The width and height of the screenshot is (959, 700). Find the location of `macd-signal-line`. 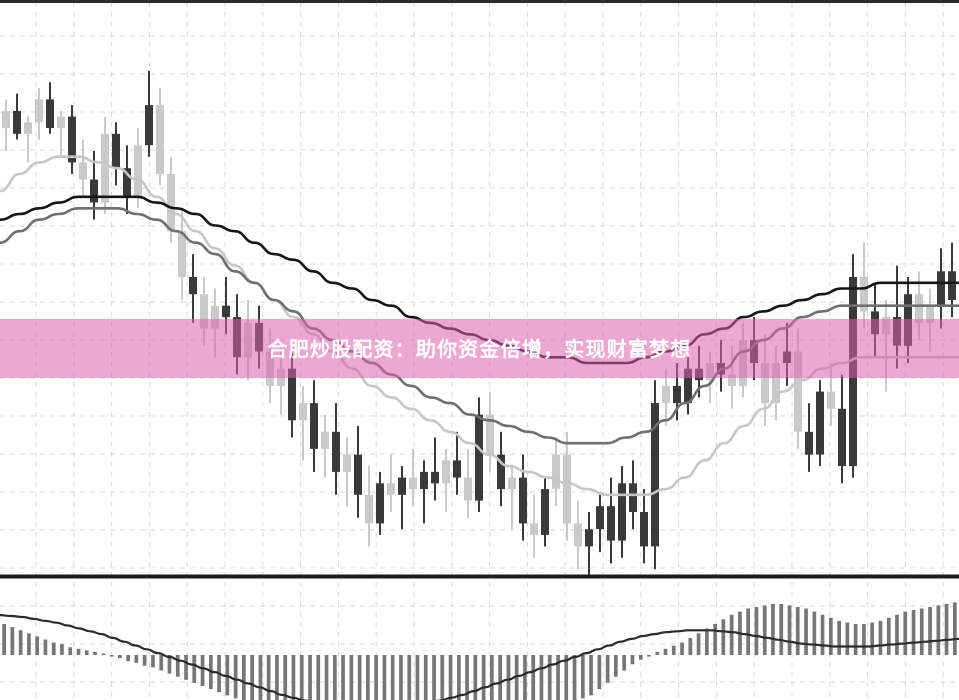

macd-signal-line is located at coordinates (479, 657).